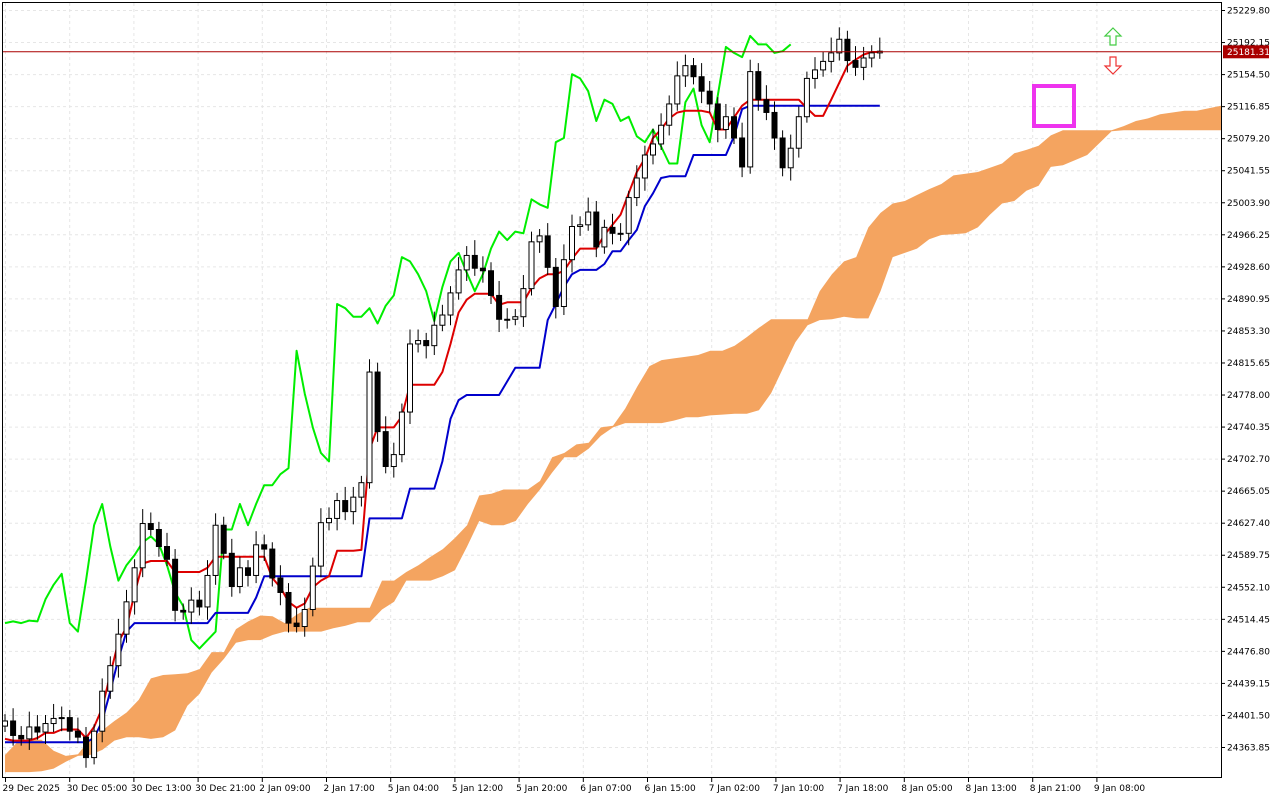  Describe the element at coordinates (1248, 652) in the screenshot. I see `y-tick-label: 24476.80` at that location.